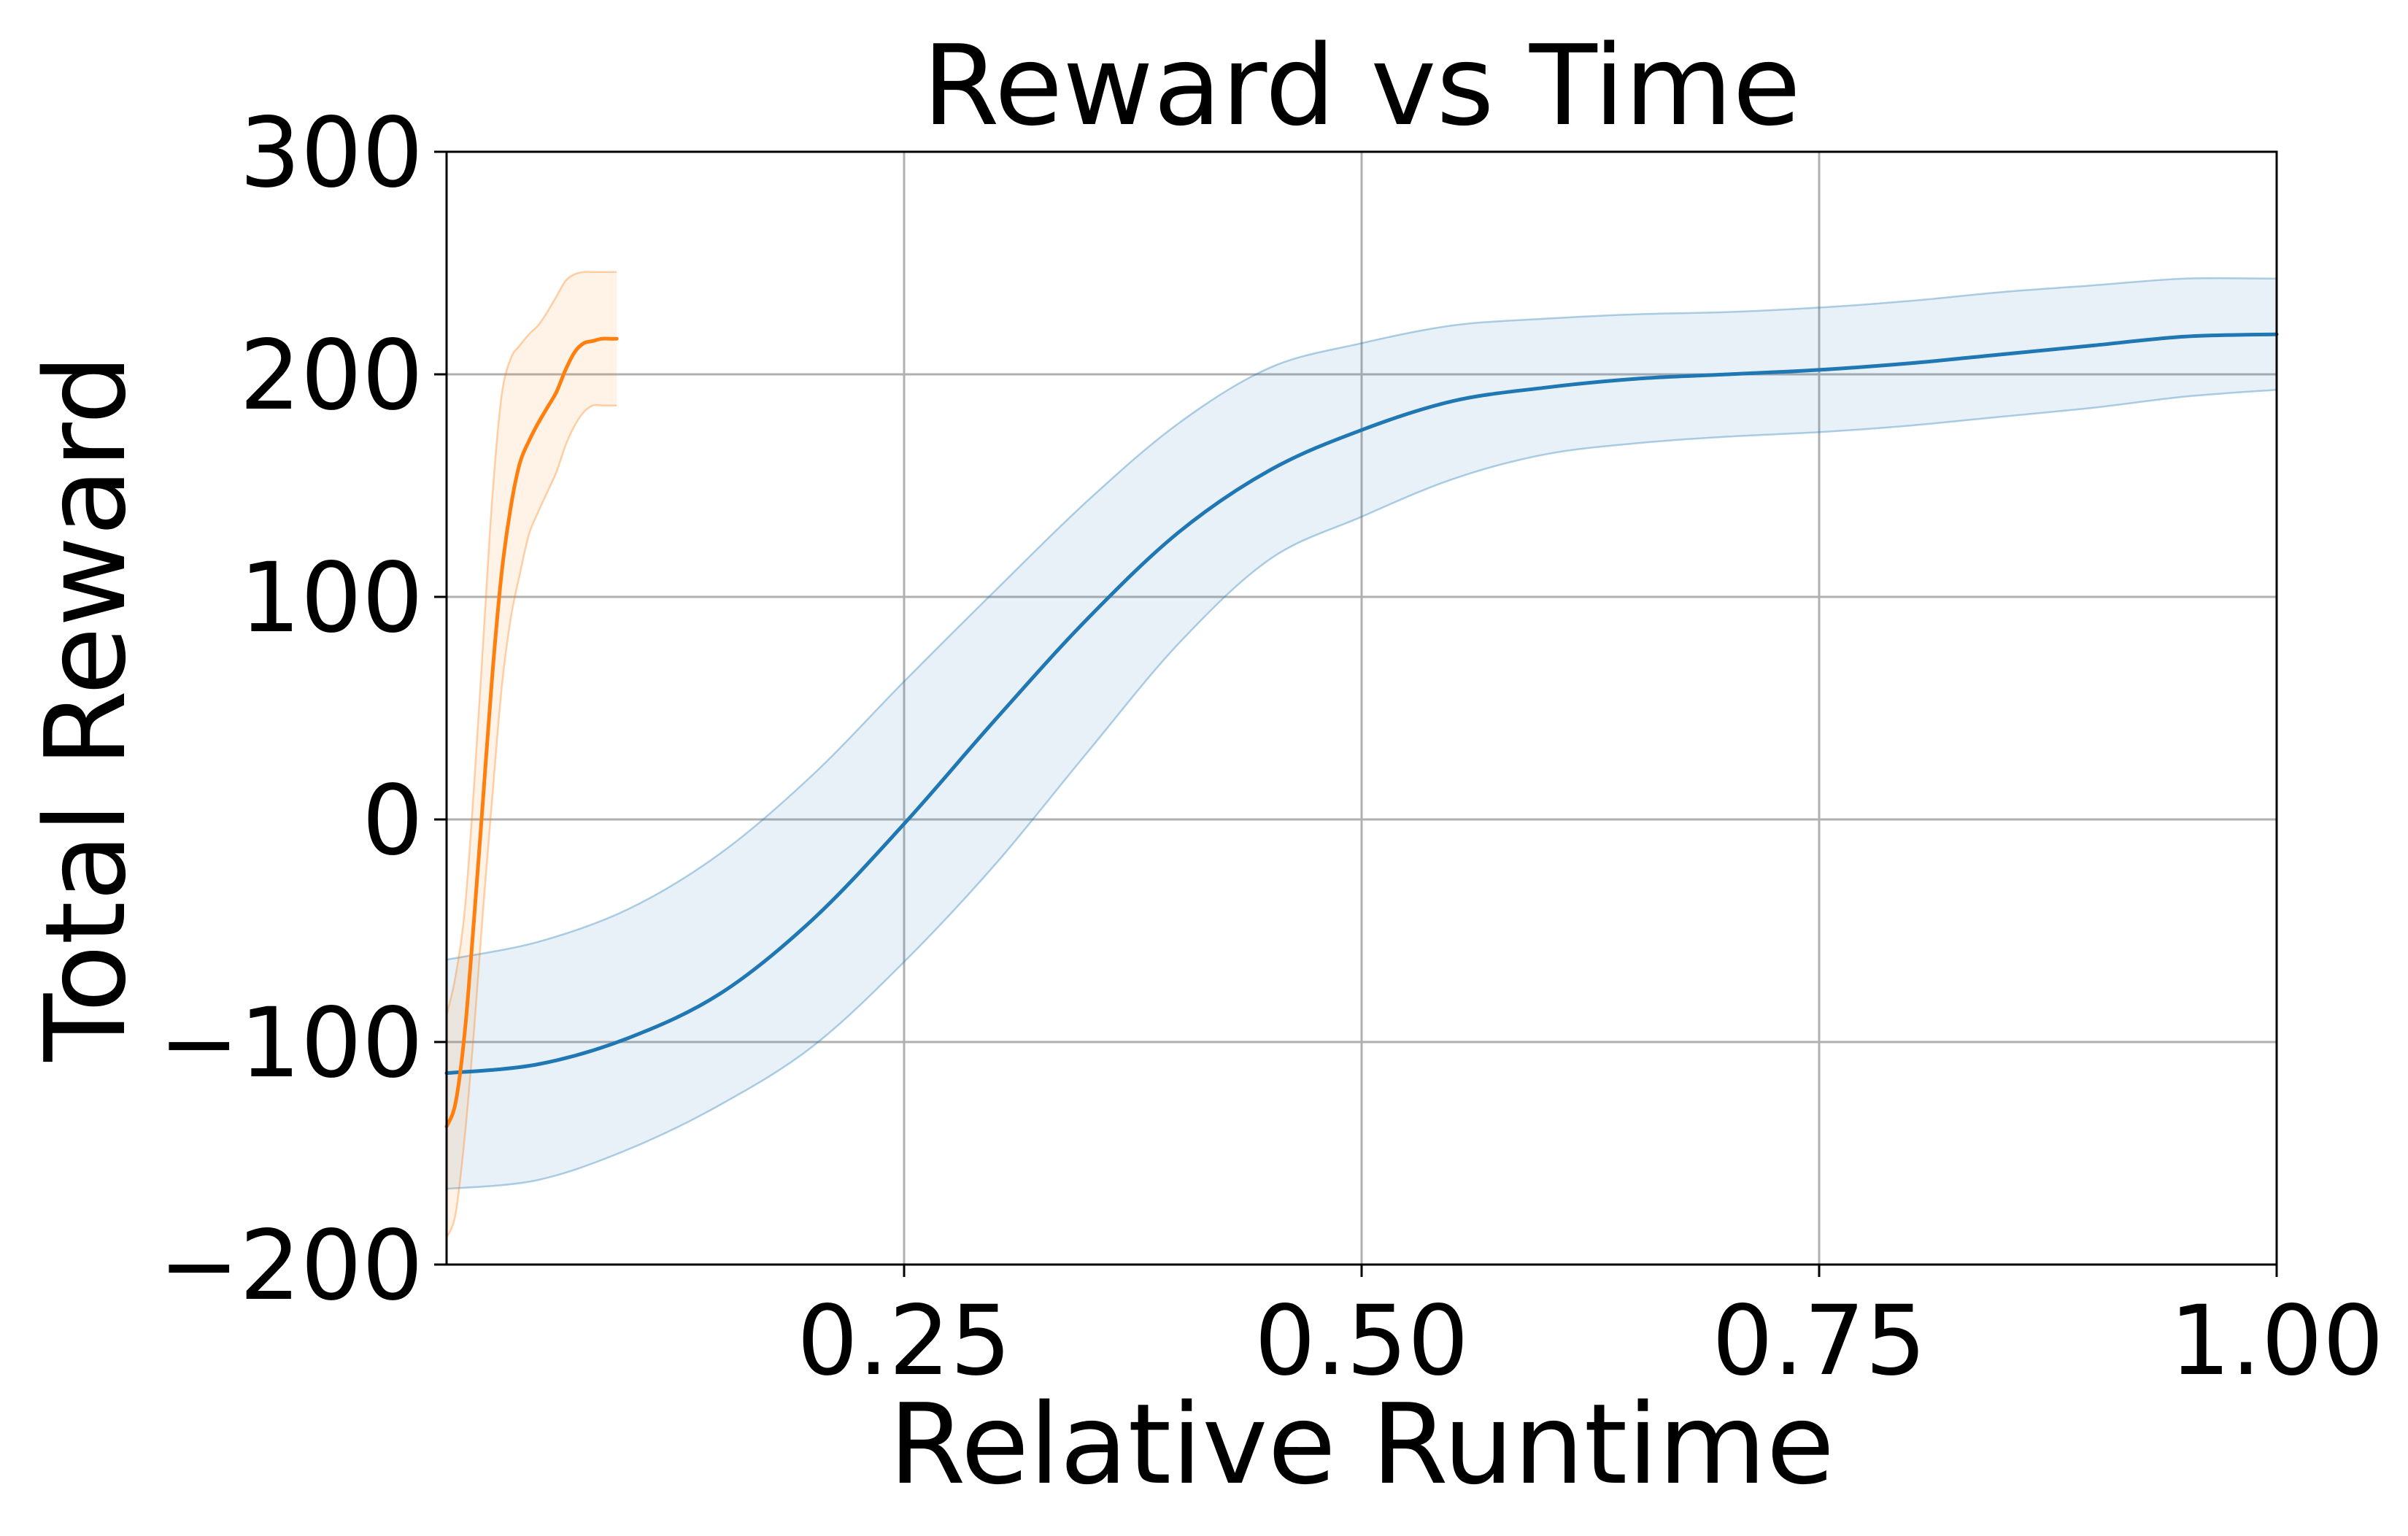 The width and height of the screenshot is (2408, 1536). What do you see at coordinates (2276, 1341) in the screenshot?
I see `x-tick-label-3: 1.00` at bounding box center [2276, 1341].